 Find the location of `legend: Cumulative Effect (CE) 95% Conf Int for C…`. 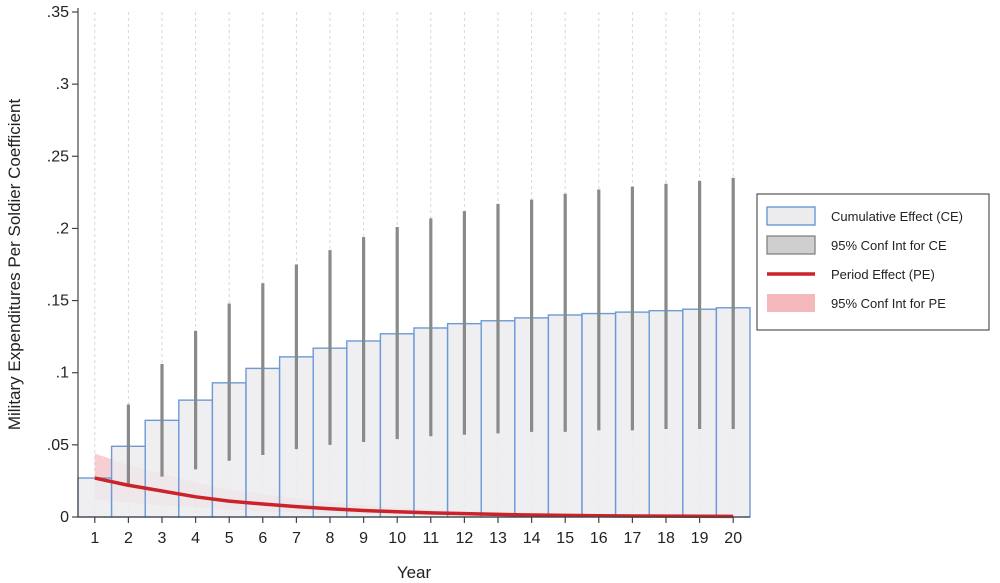

legend: Cumulative Effect (CE) 95% Conf Int for C… is located at coordinates (873, 262).